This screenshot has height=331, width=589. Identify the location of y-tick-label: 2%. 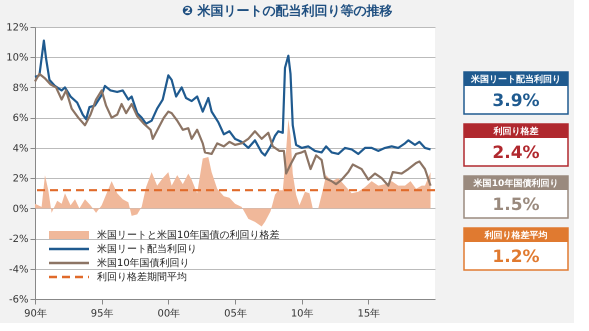
(20, 179).